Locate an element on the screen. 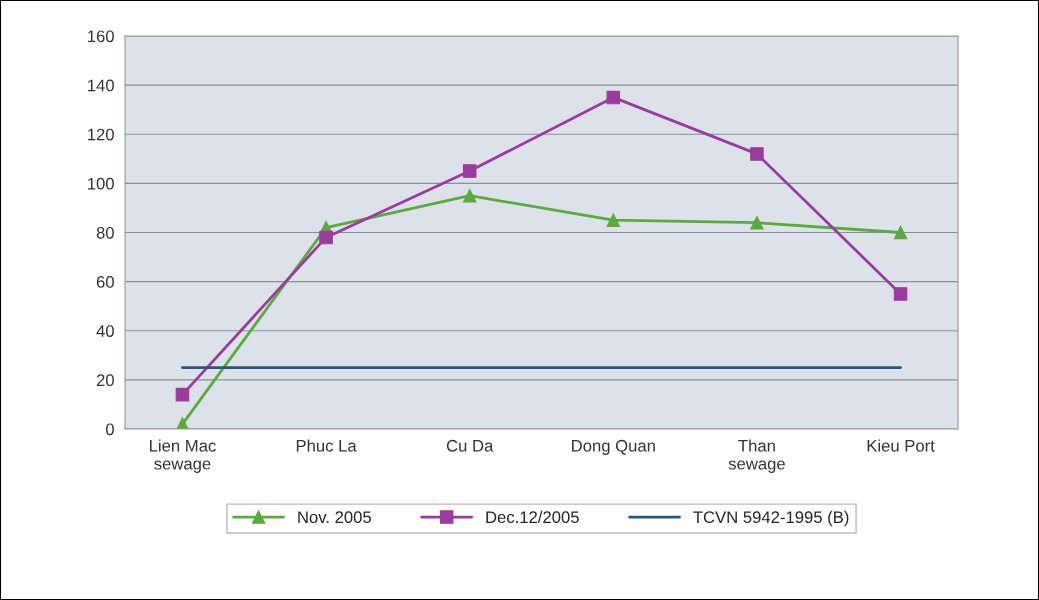 This screenshot has height=600, width=1039. x-tick-label: Than sewage is located at coordinates (756, 456).